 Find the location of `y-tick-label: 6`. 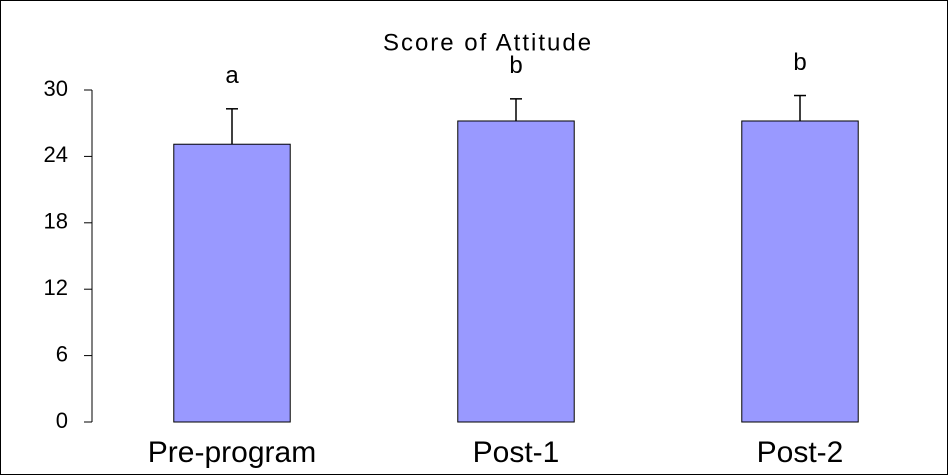

y-tick-label: 6 is located at coordinates (62, 353).